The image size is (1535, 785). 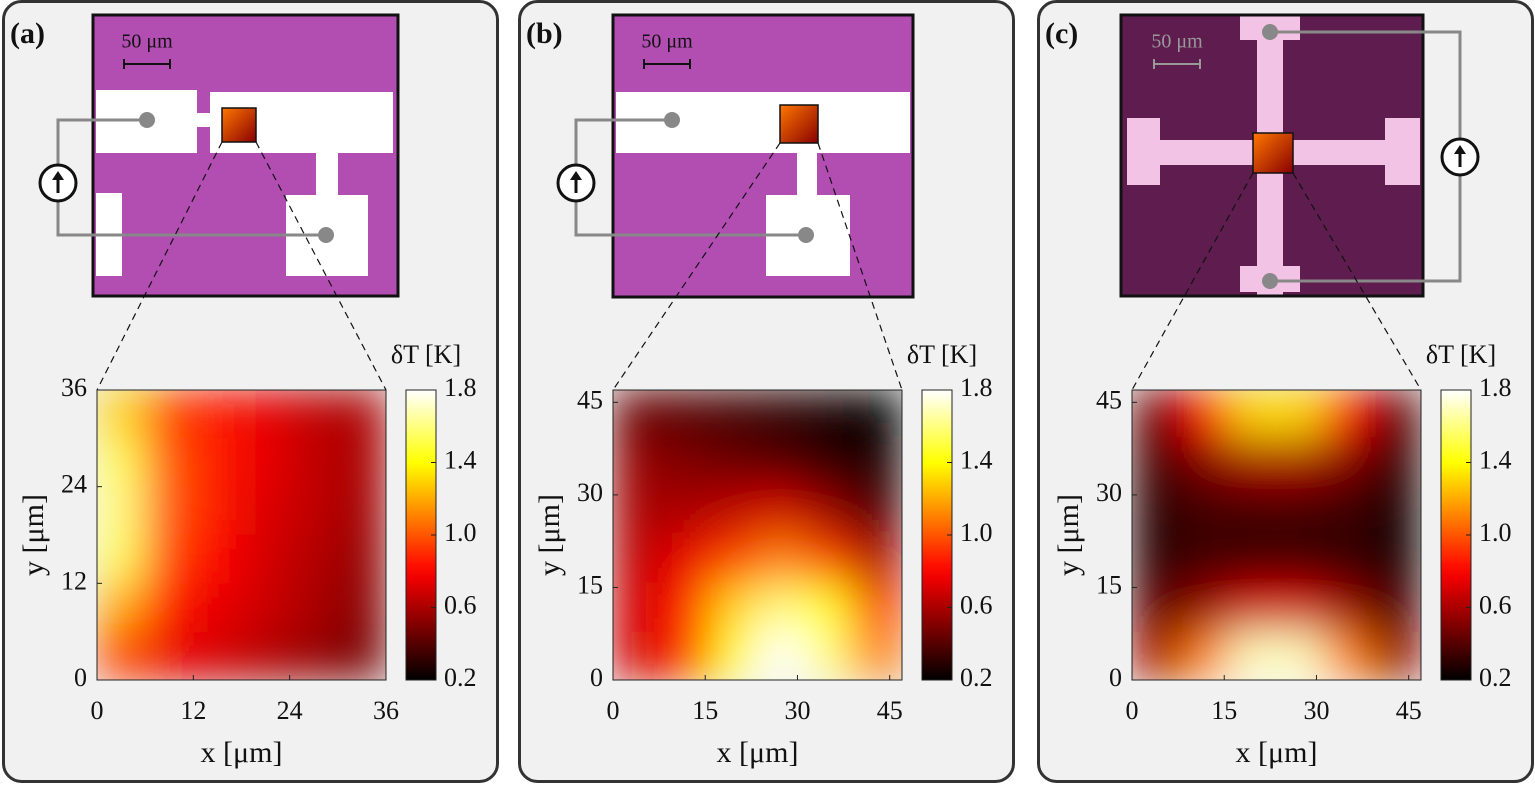 I want to click on y-tick-label: 36, so click(x=74, y=387).